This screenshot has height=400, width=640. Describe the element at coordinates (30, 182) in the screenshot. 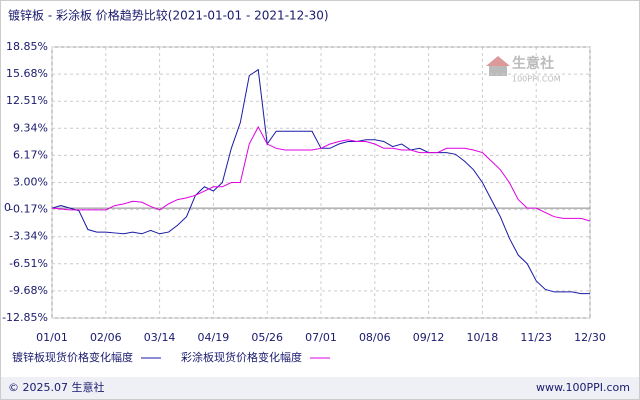

I see `y-tick-label: 3.00%` at that location.